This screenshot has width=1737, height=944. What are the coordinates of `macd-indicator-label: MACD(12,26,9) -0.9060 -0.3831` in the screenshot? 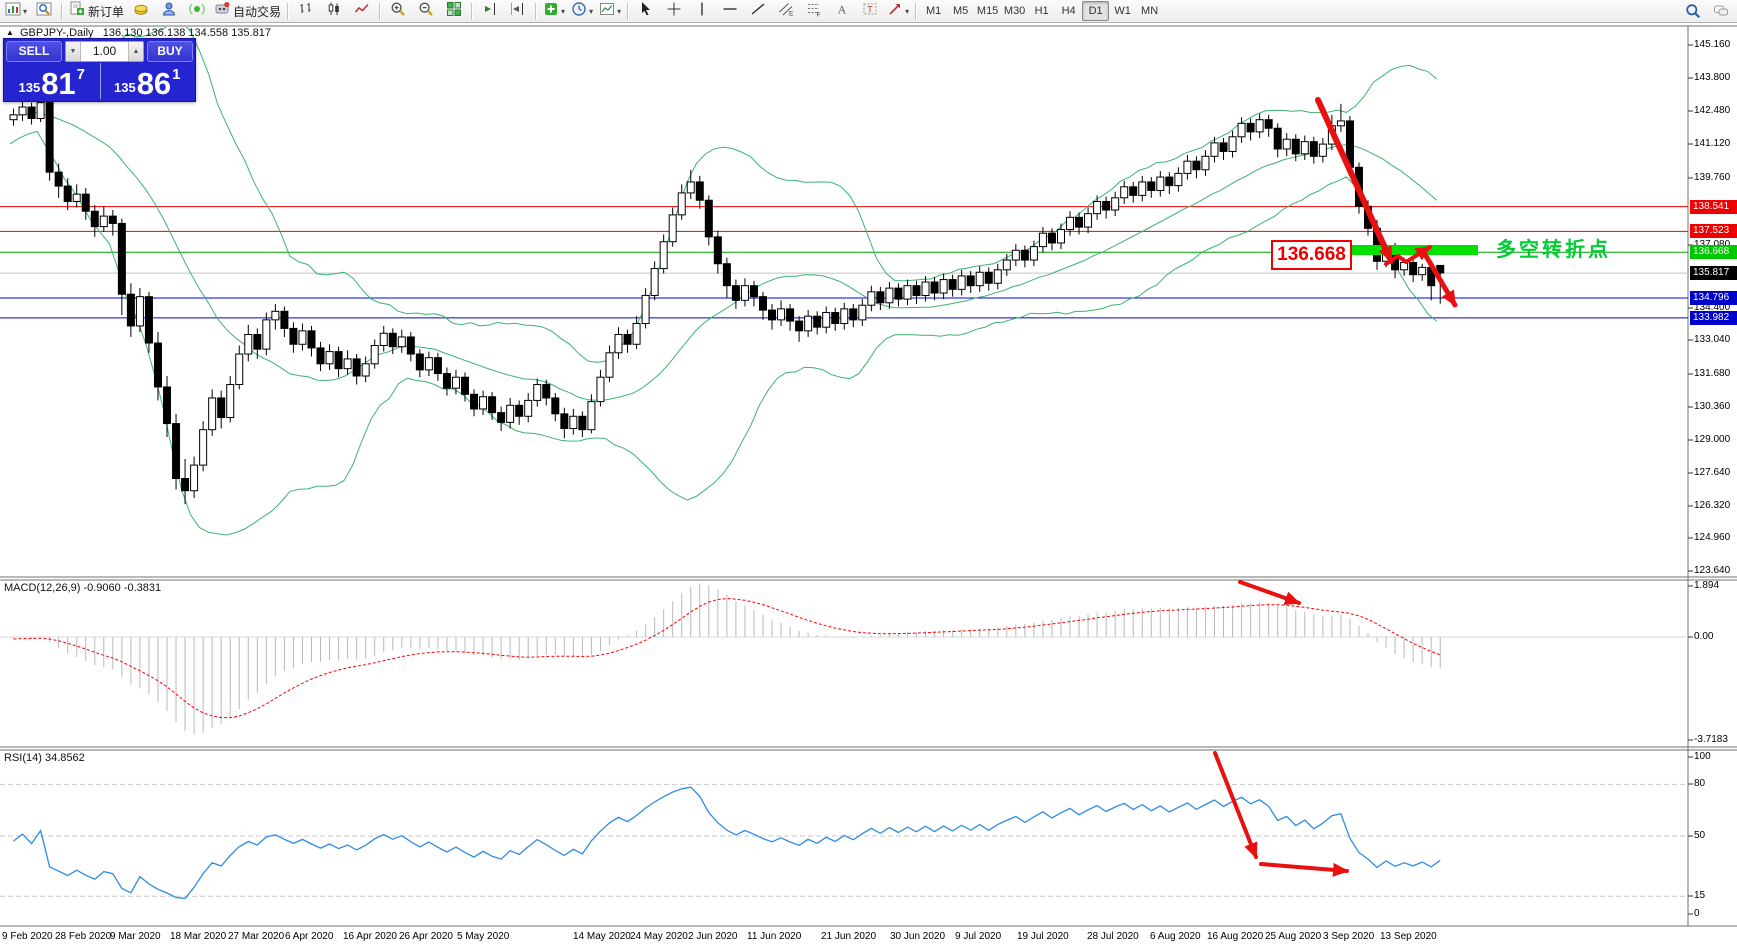 It's located at (83, 588).